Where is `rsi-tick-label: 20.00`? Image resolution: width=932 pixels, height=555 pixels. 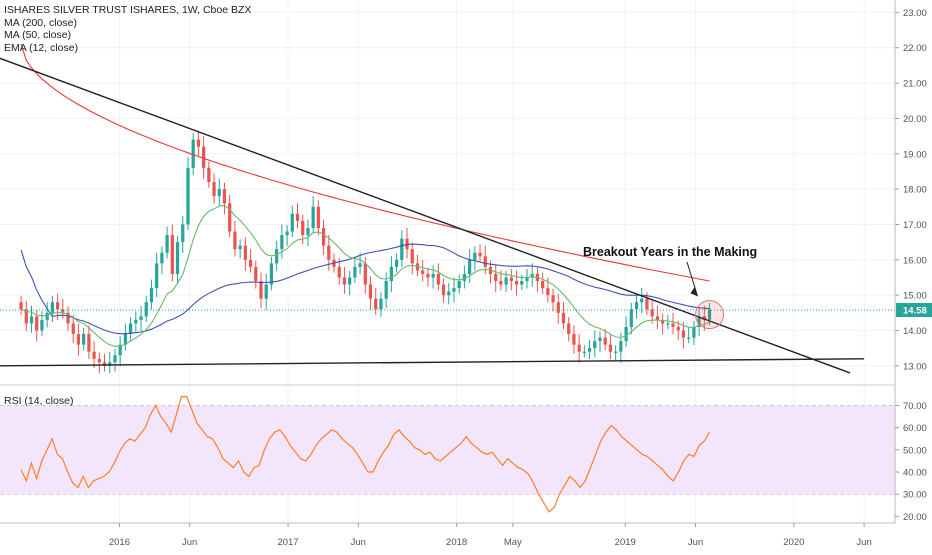
rsi-tick-label: 20.00 is located at coordinates (915, 517).